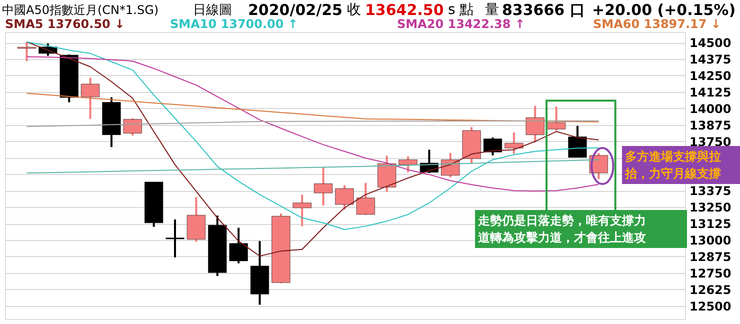 Image resolution: width=740 pixels, height=324 pixels. I want to click on text: s 點, so click(461, 10).